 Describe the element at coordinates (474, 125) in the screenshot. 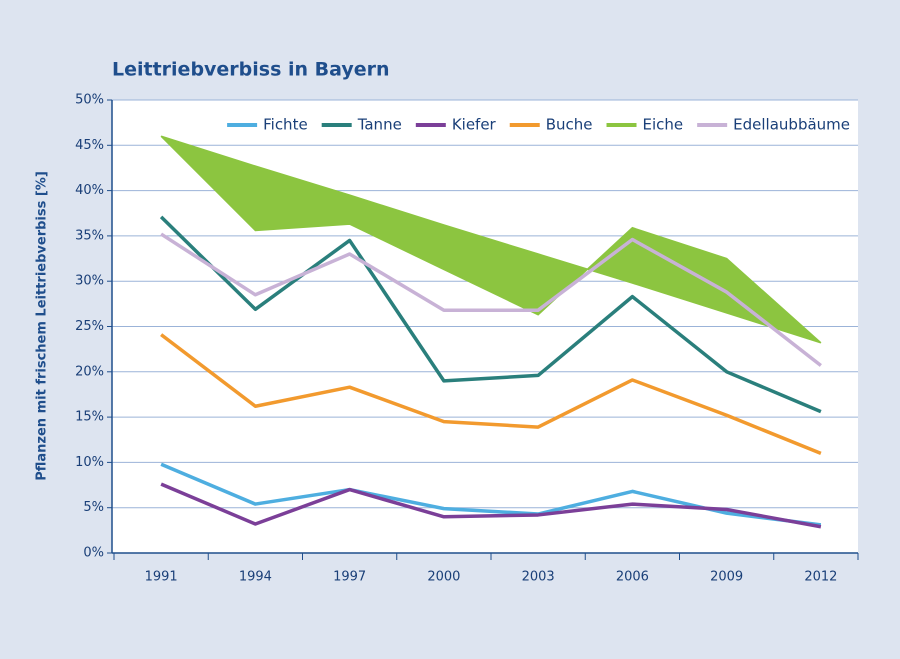

I see `legend-label: Kiefer` at that location.